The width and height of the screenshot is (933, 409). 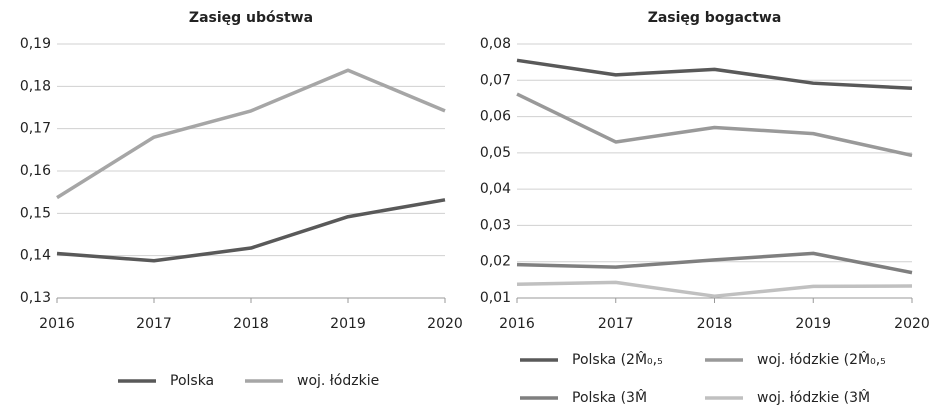 What do you see at coordinates (495, 298) in the screenshot?
I see `y-tick-label: 0,01` at bounding box center [495, 298].